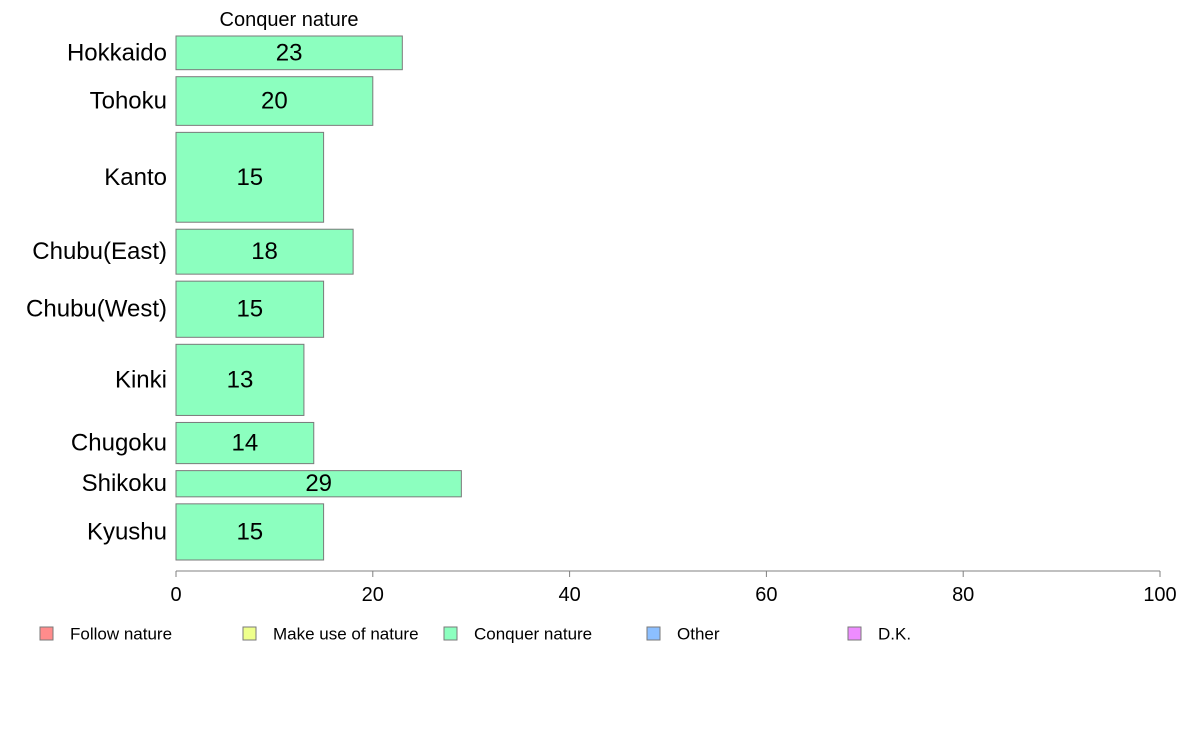 This screenshot has height=736, width=1188. I want to click on category-label: Kinki, so click(141, 379).